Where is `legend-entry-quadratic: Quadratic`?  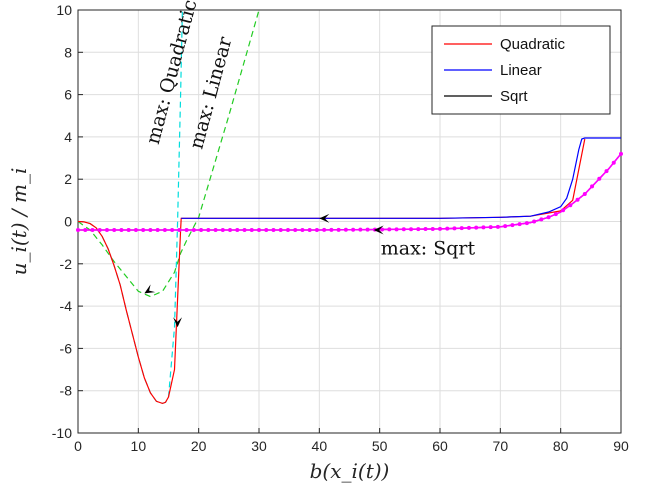 legend-entry-quadratic: Quadratic is located at coordinates (505, 44).